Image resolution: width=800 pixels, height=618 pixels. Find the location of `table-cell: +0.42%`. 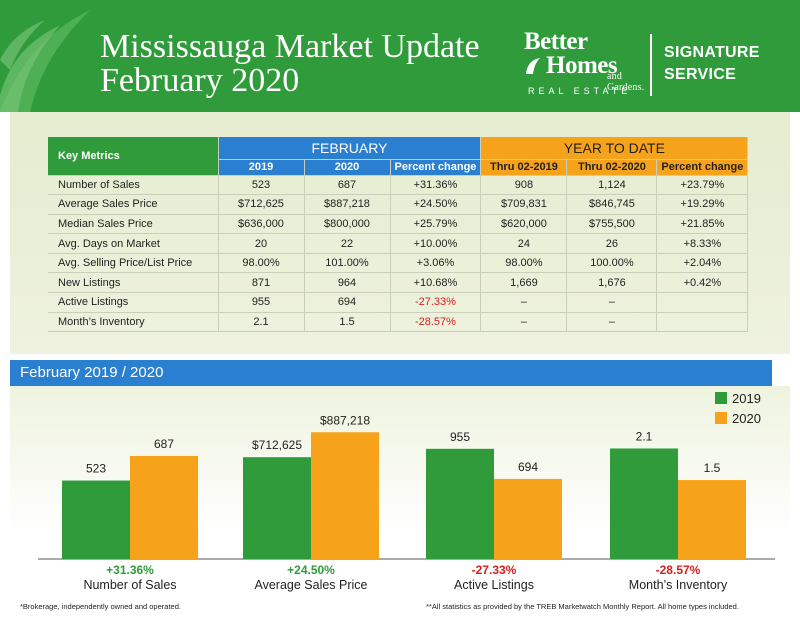

table-cell: +0.42% is located at coordinates (702, 283).